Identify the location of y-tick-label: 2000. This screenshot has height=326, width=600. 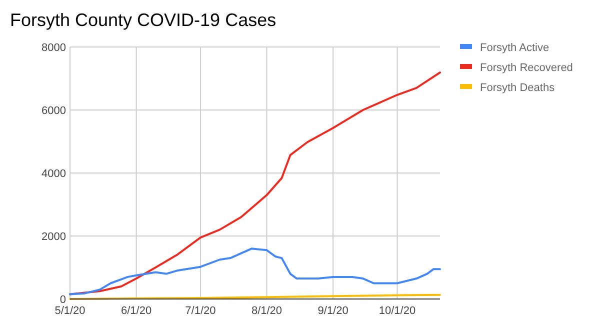
(54, 237).